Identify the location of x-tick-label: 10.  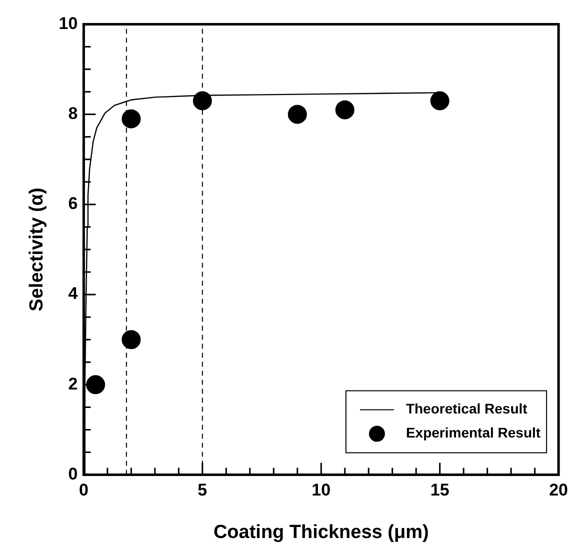
(321, 490).